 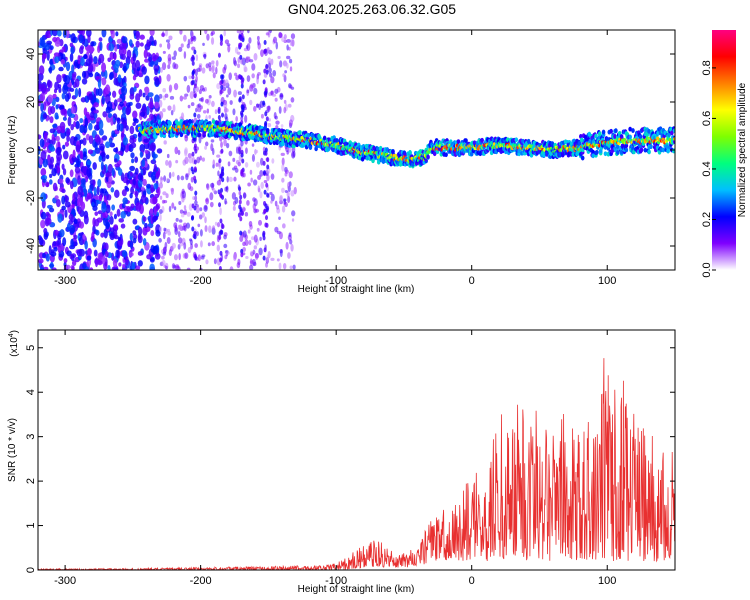 What do you see at coordinates (31, 150) in the screenshot?
I see `y-tick-label: 0` at bounding box center [31, 150].